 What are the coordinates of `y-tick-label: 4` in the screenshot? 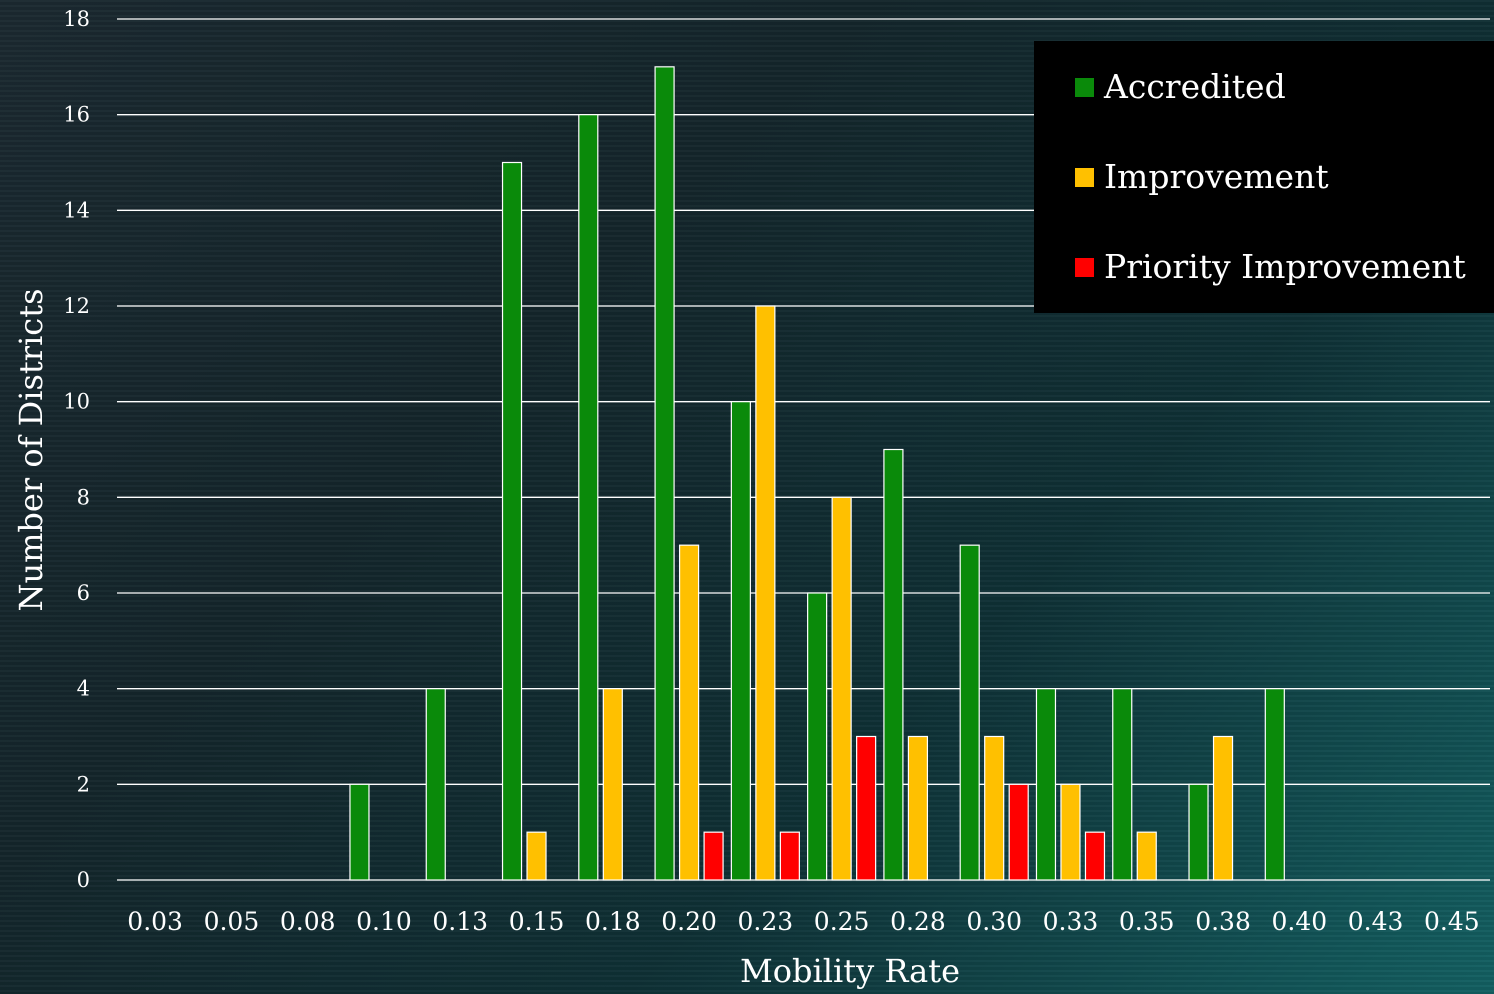 It's located at (83, 689).